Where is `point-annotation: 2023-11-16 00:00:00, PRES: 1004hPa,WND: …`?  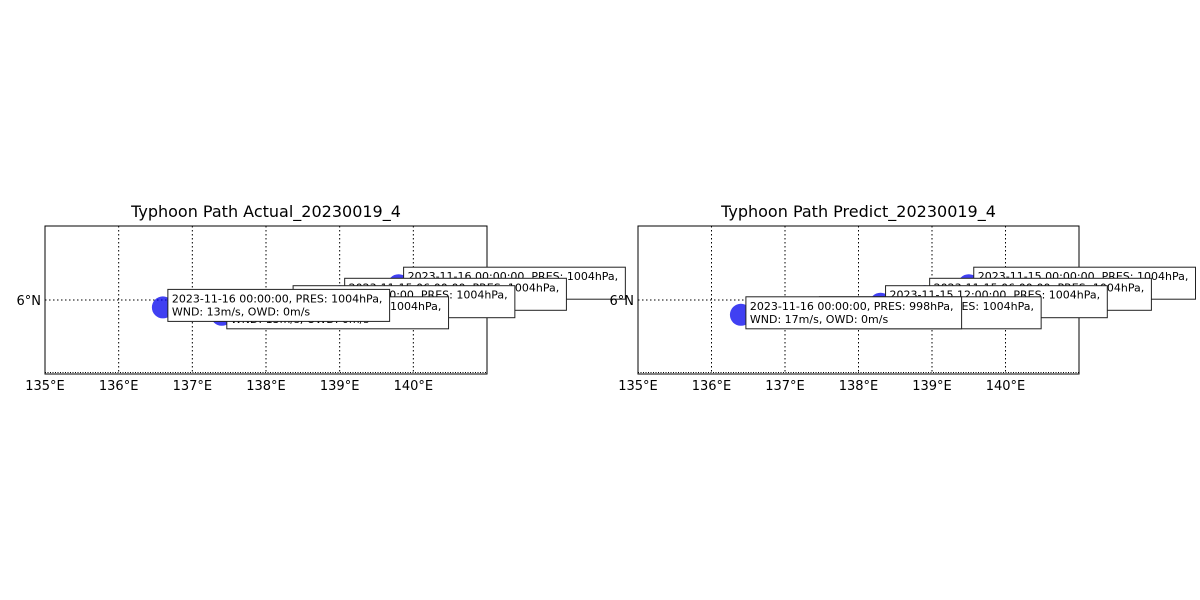
point-annotation: 2023-11-16 00:00:00, PRES: 1004hPa,WND: … is located at coordinates (279, 305).